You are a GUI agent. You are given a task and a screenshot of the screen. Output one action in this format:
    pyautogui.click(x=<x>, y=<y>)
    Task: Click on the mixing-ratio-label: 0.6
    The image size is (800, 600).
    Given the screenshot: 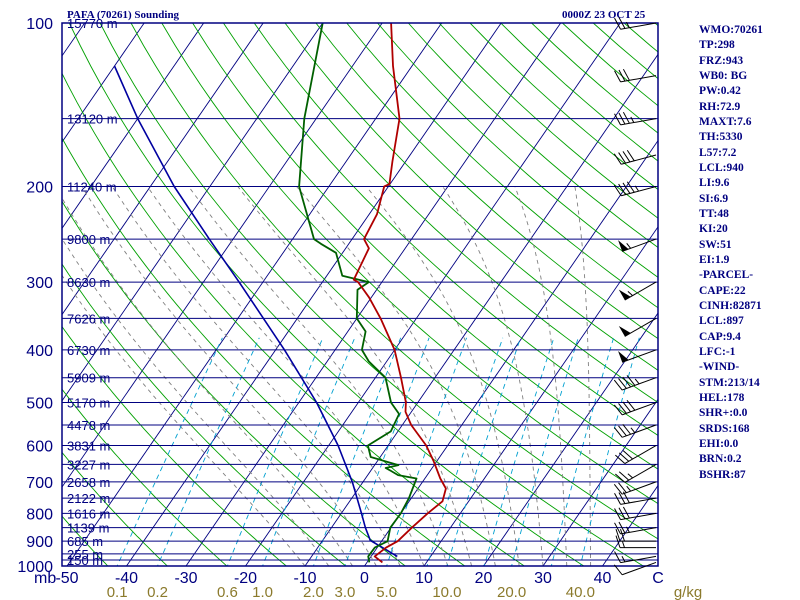 What is the action you would take?
    pyautogui.click(x=227, y=592)
    